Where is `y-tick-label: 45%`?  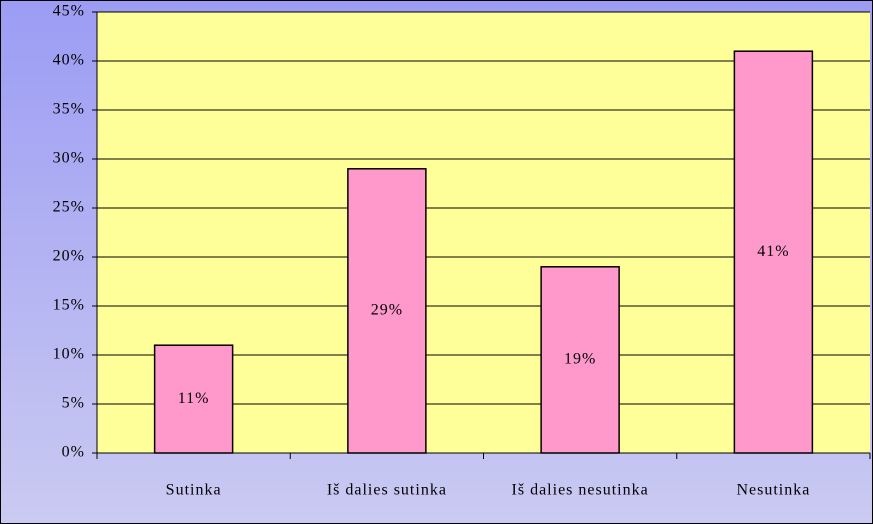 y-tick-label: 45% is located at coordinates (69, 11).